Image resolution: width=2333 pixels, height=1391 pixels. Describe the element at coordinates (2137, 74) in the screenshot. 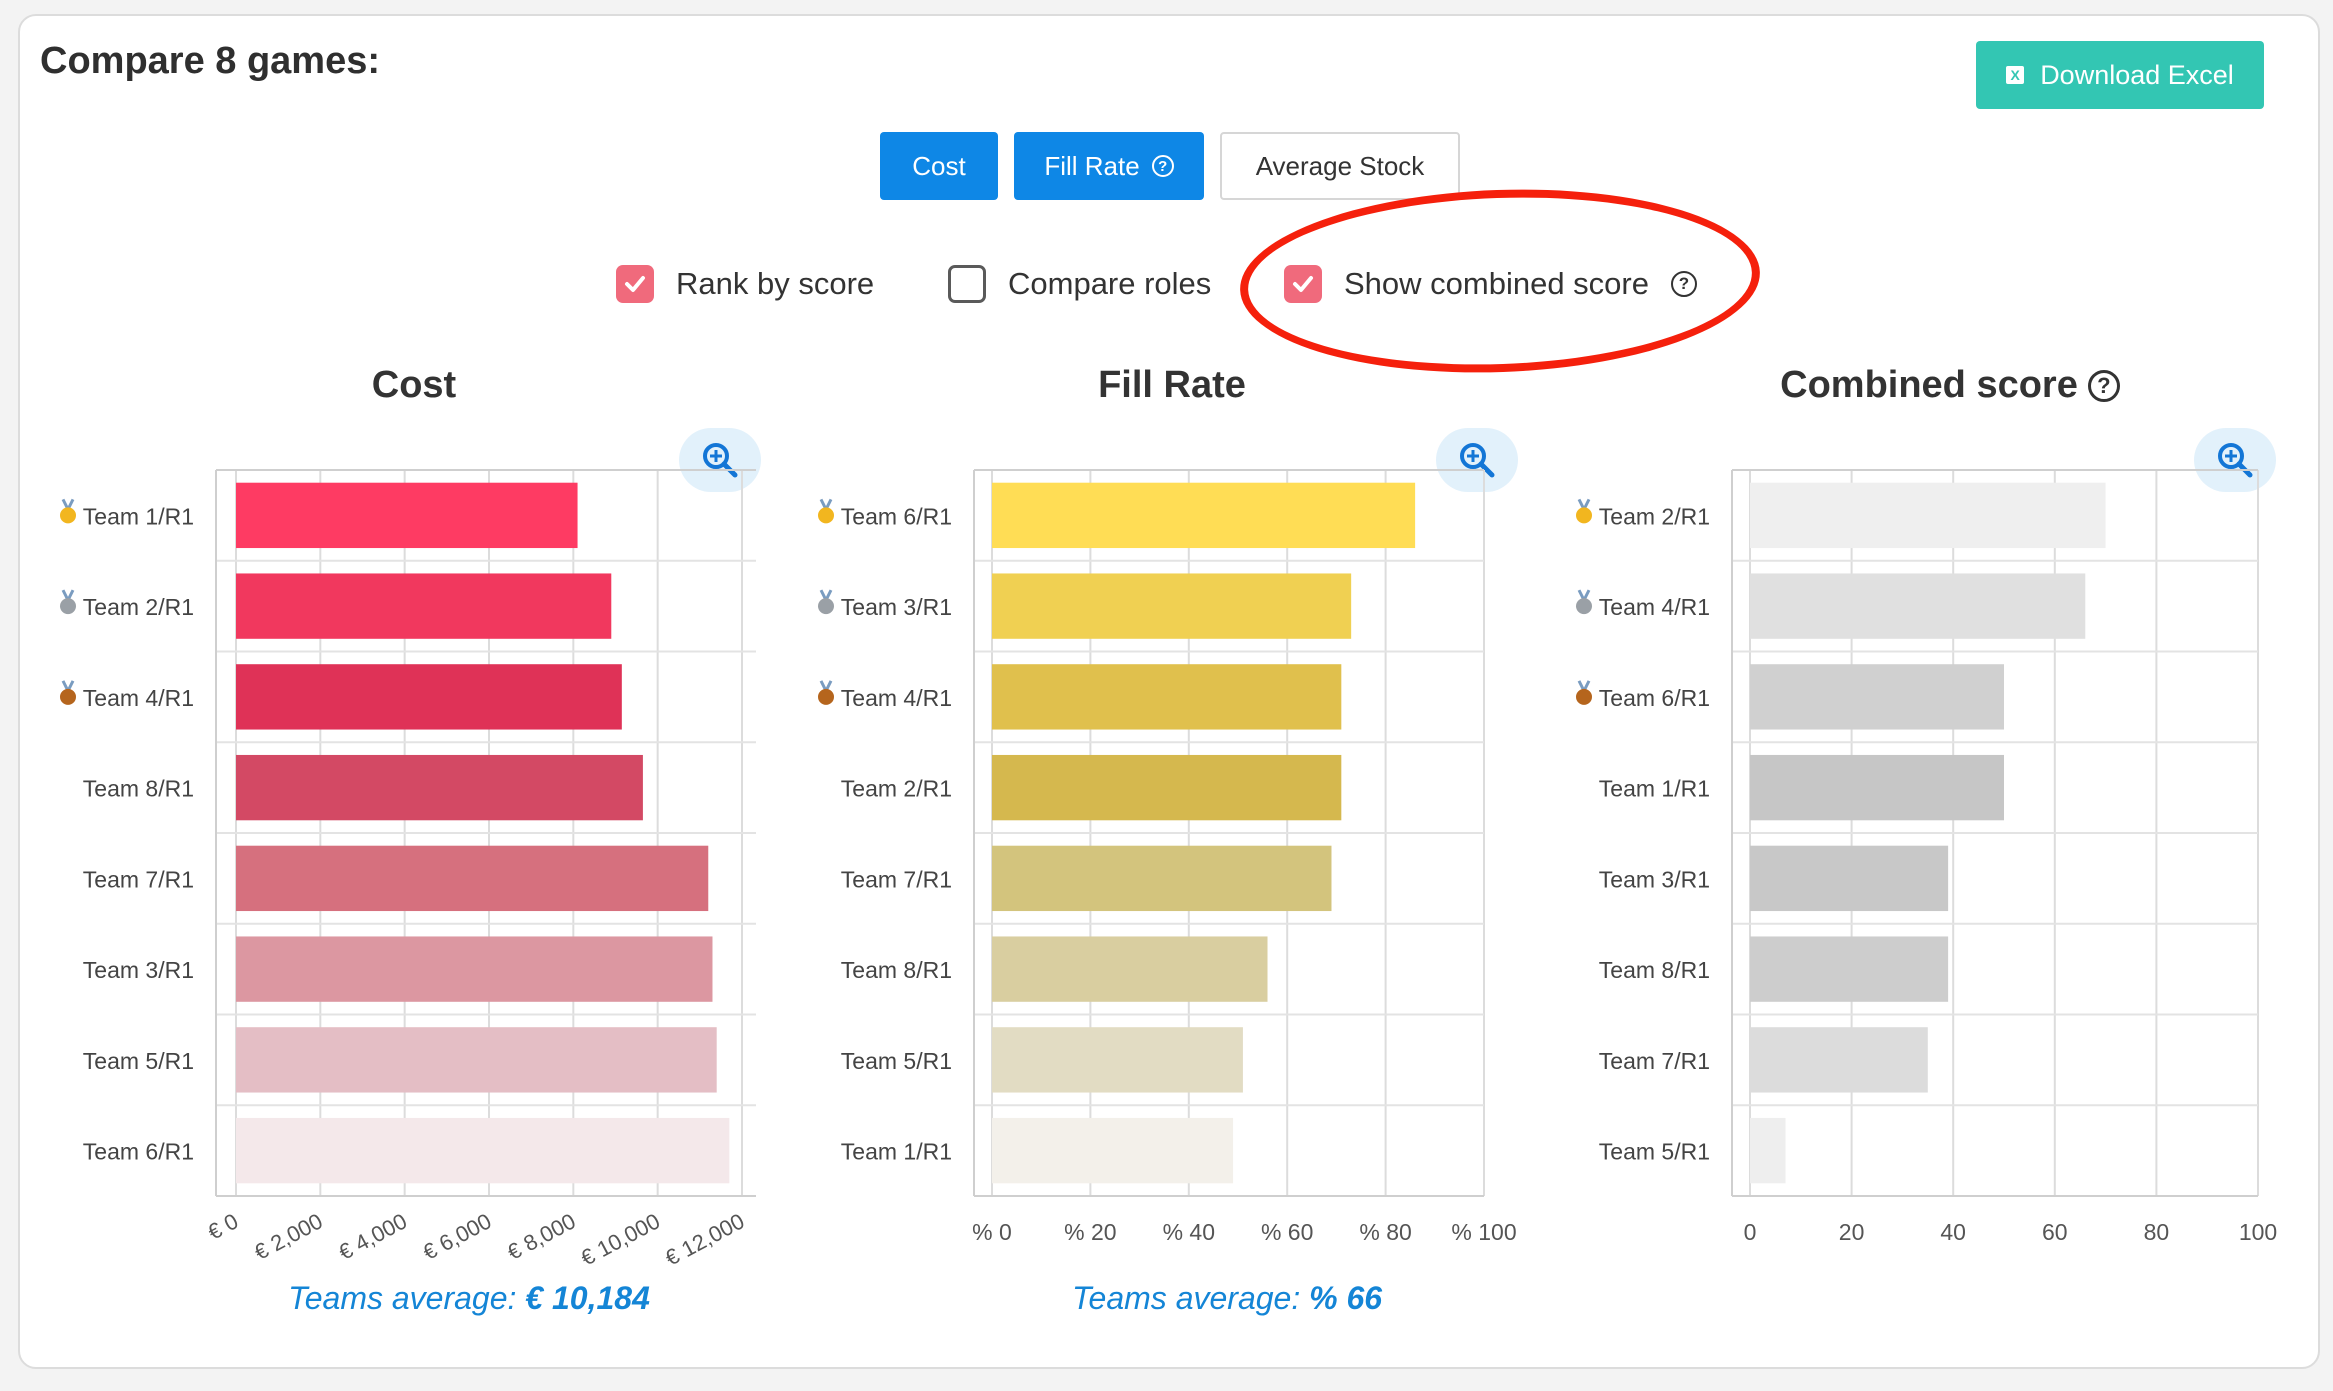

I see `download-excel-label: Download Excel` at that location.